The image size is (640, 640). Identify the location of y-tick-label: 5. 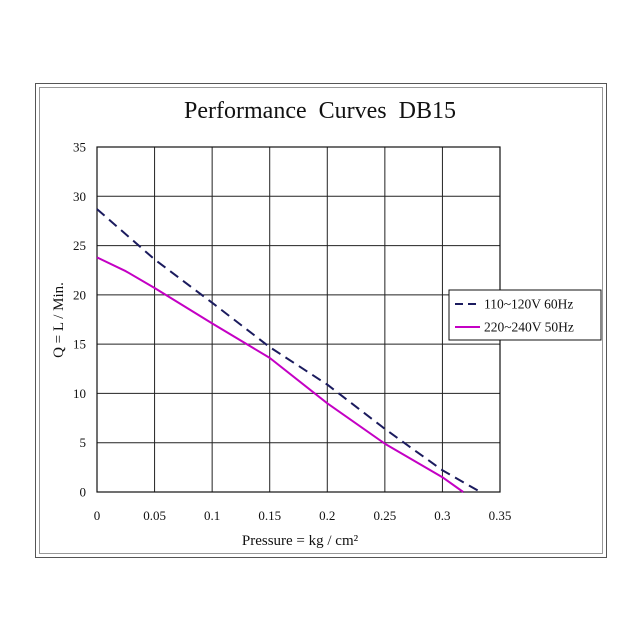
(83, 442).